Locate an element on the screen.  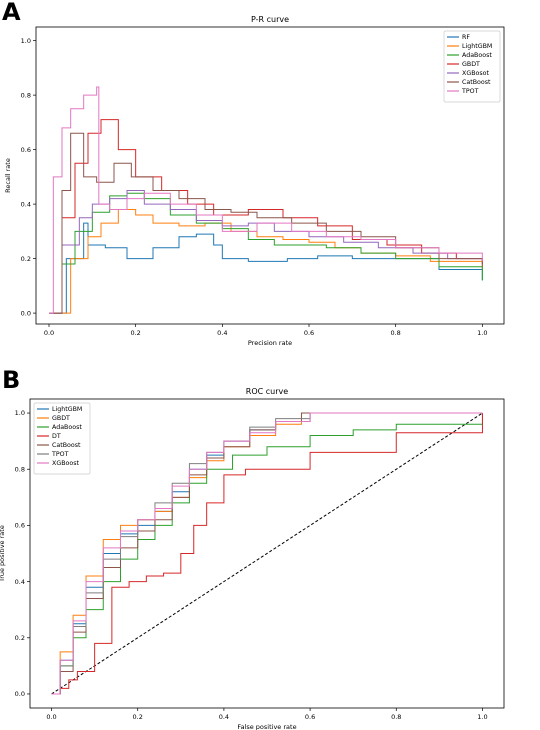
legend-label: XGBoost is located at coordinates (65, 463).